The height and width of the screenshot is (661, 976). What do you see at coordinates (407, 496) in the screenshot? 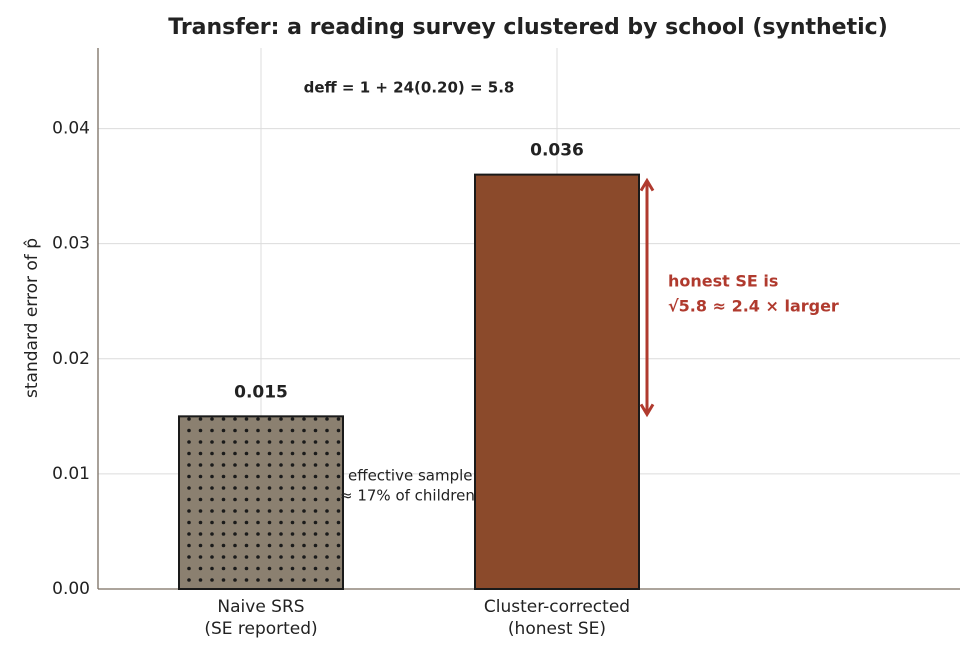
I see `annotation: ≈ 17% of children` at bounding box center [407, 496].